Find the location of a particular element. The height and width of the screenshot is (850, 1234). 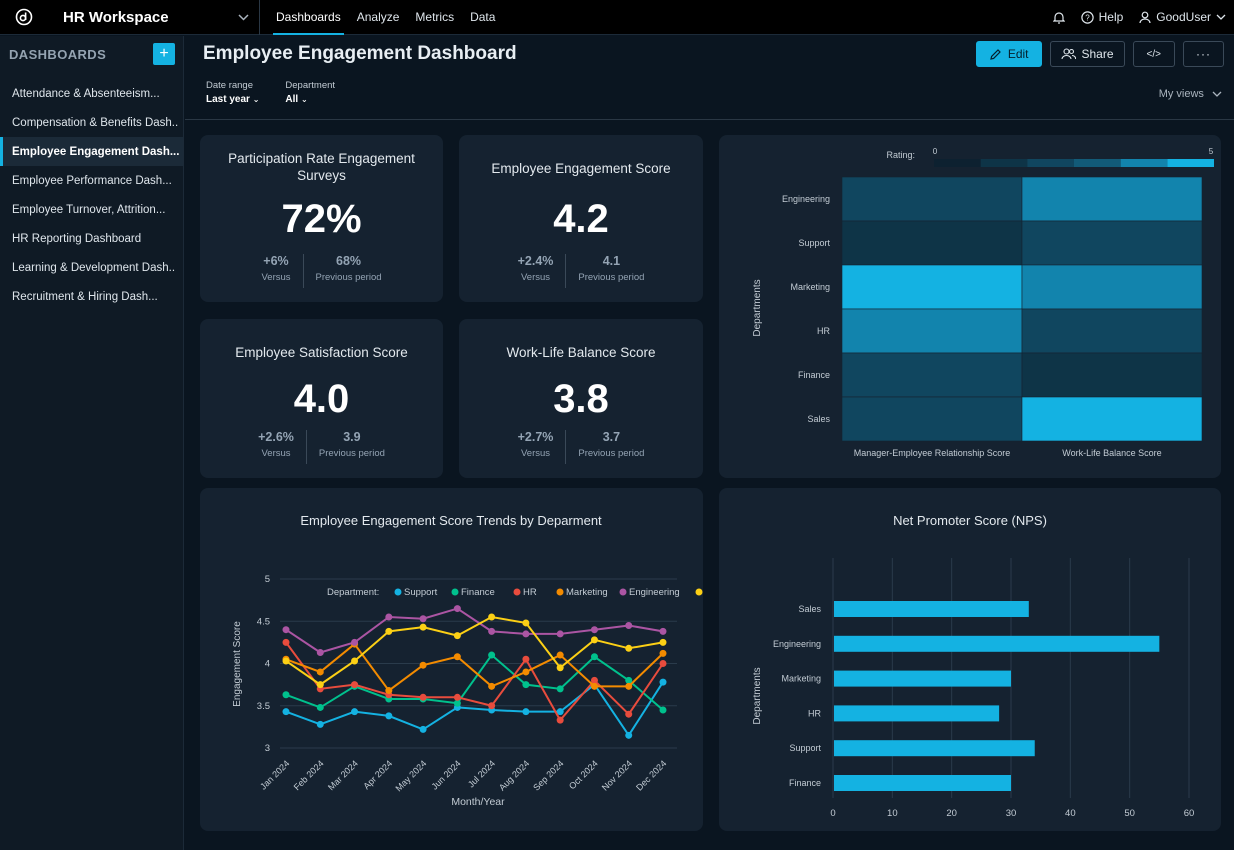

kpi-value: 72% is located at coordinates (321, 219).